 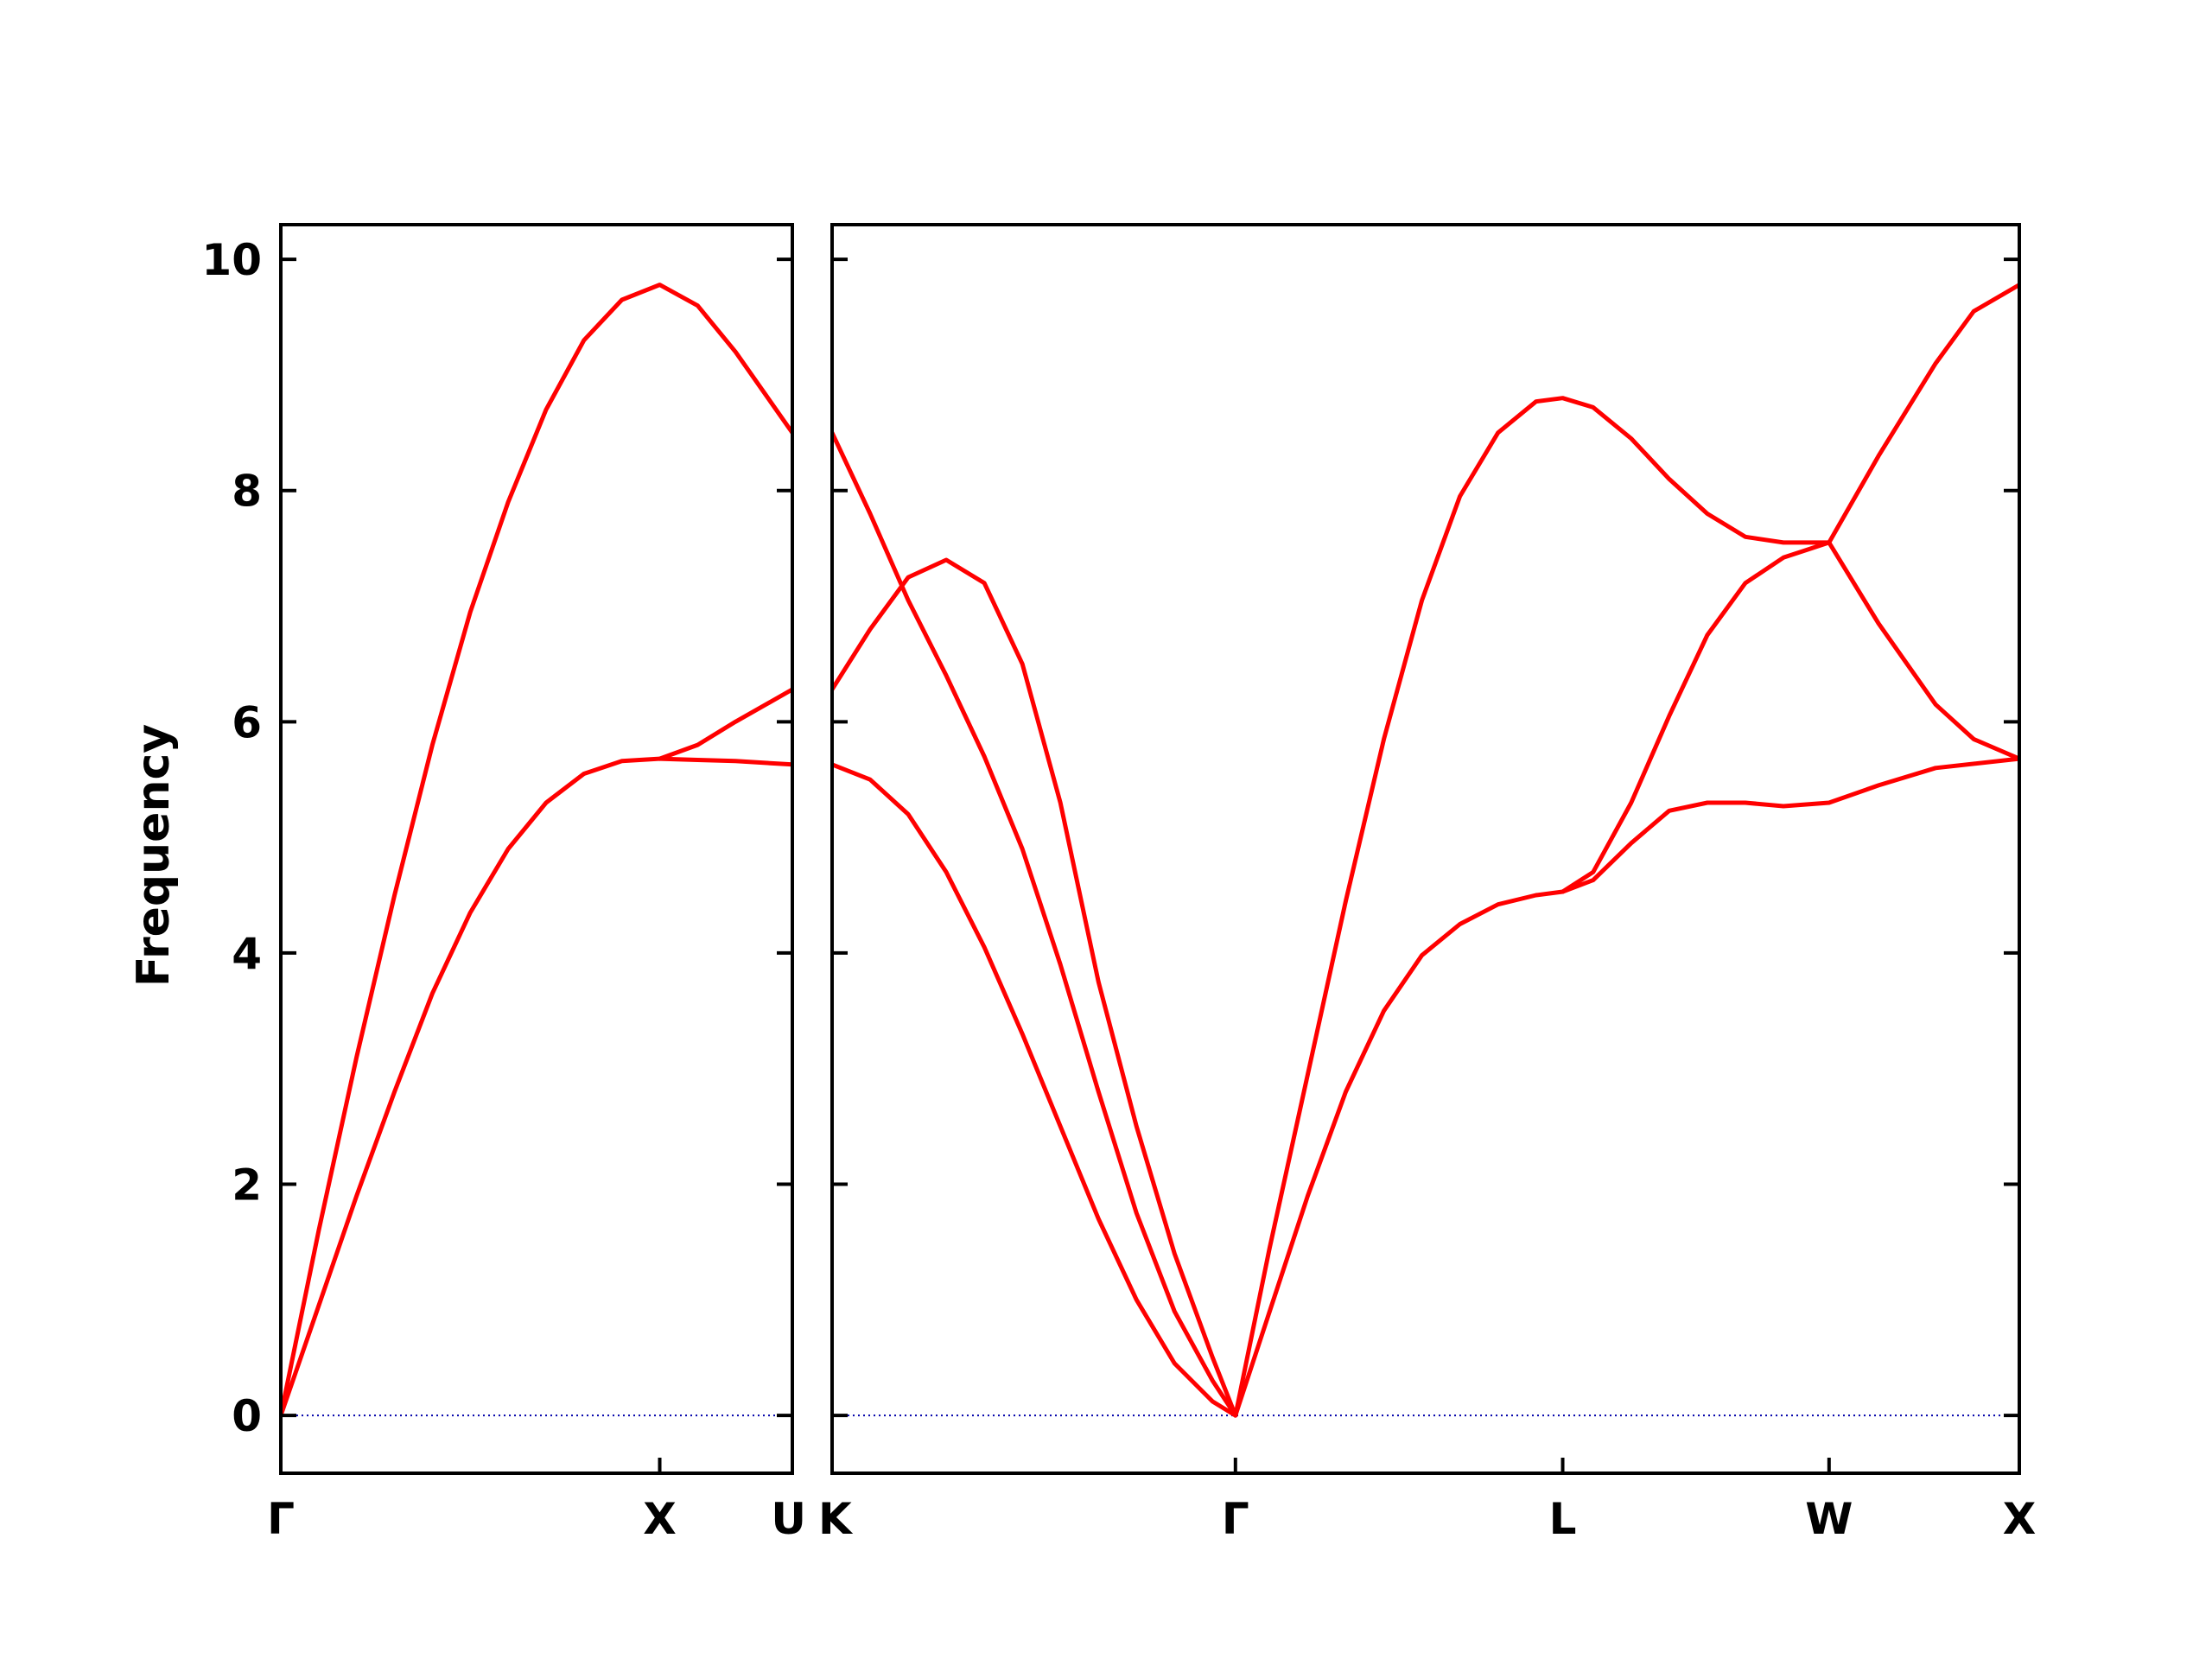 What do you see at coordinates (232, 838) in the screenshot?
I see `y-axis: 0 2 4 6 8 10` at bounding box center [232, 838].